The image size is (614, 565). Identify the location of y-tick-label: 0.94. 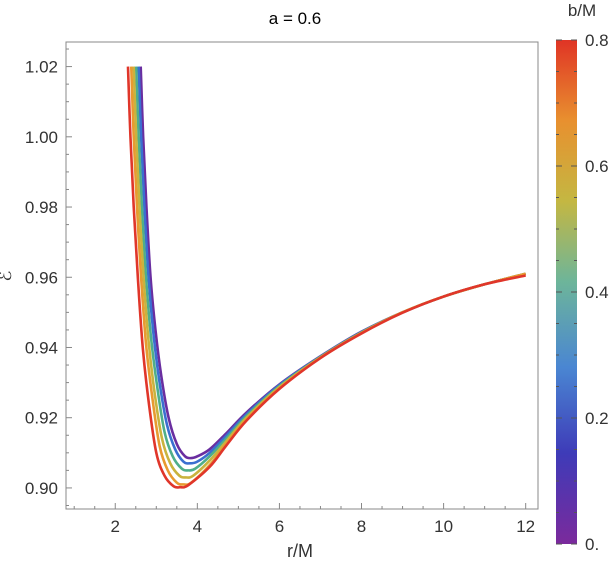
(41, 347).